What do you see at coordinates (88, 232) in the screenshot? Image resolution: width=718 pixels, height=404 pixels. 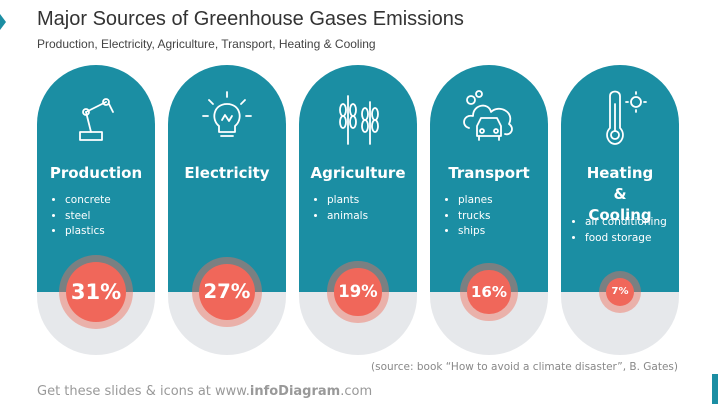 I see `bullet-item: plastics` at bounding box center [88, 232].